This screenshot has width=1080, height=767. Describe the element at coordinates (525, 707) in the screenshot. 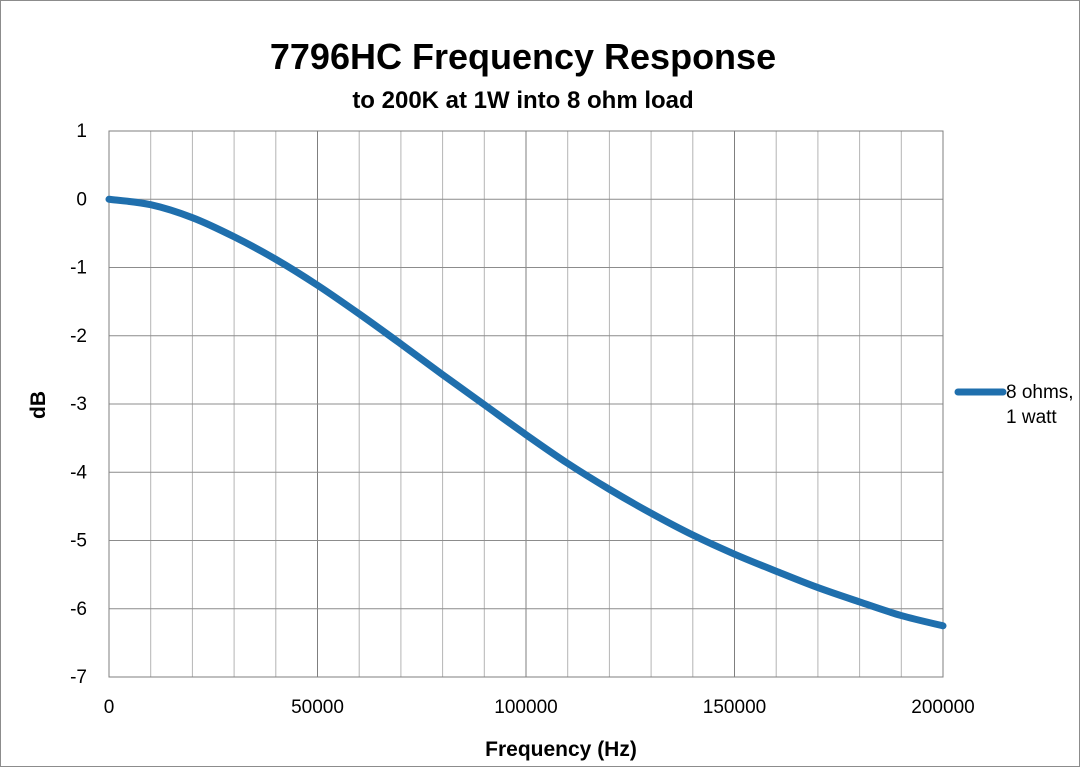

I see `x-tick-label: 100000` at that location.